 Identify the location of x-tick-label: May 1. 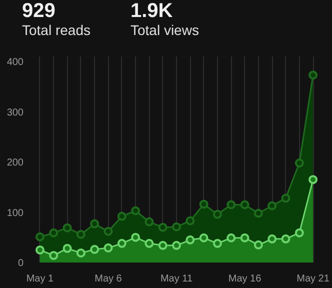
(40, 279).